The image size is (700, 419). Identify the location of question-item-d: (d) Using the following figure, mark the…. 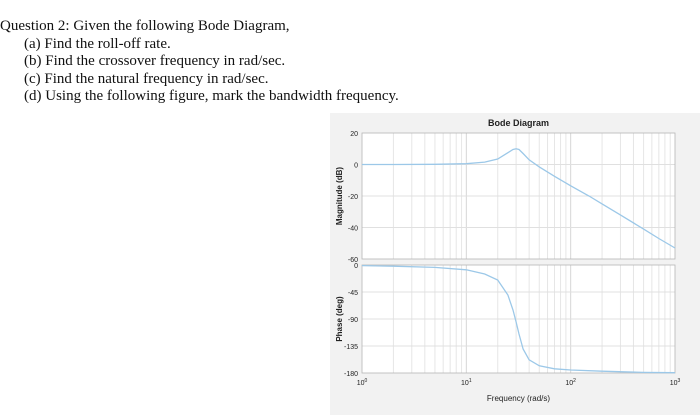
(211, 96).